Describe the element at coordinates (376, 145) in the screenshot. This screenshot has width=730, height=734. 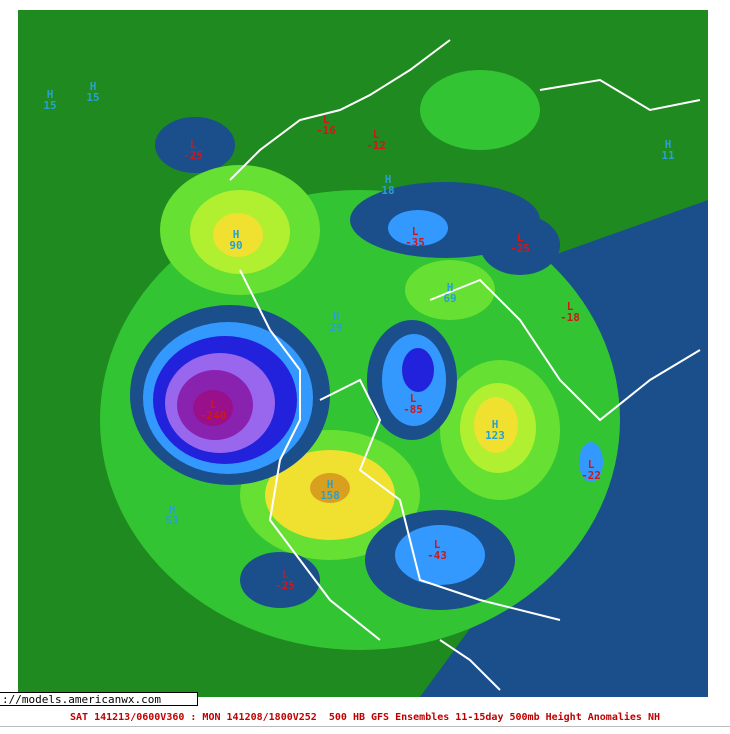
I see `center-value: -12` at that location.